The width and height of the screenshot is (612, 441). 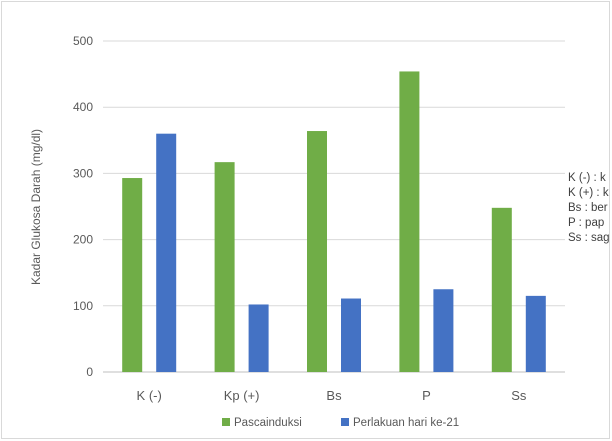 What do you see at coordinates (519, 395) in the screenshot?
I see `x-tick-label: Ss` at bounding box center [519, 395].